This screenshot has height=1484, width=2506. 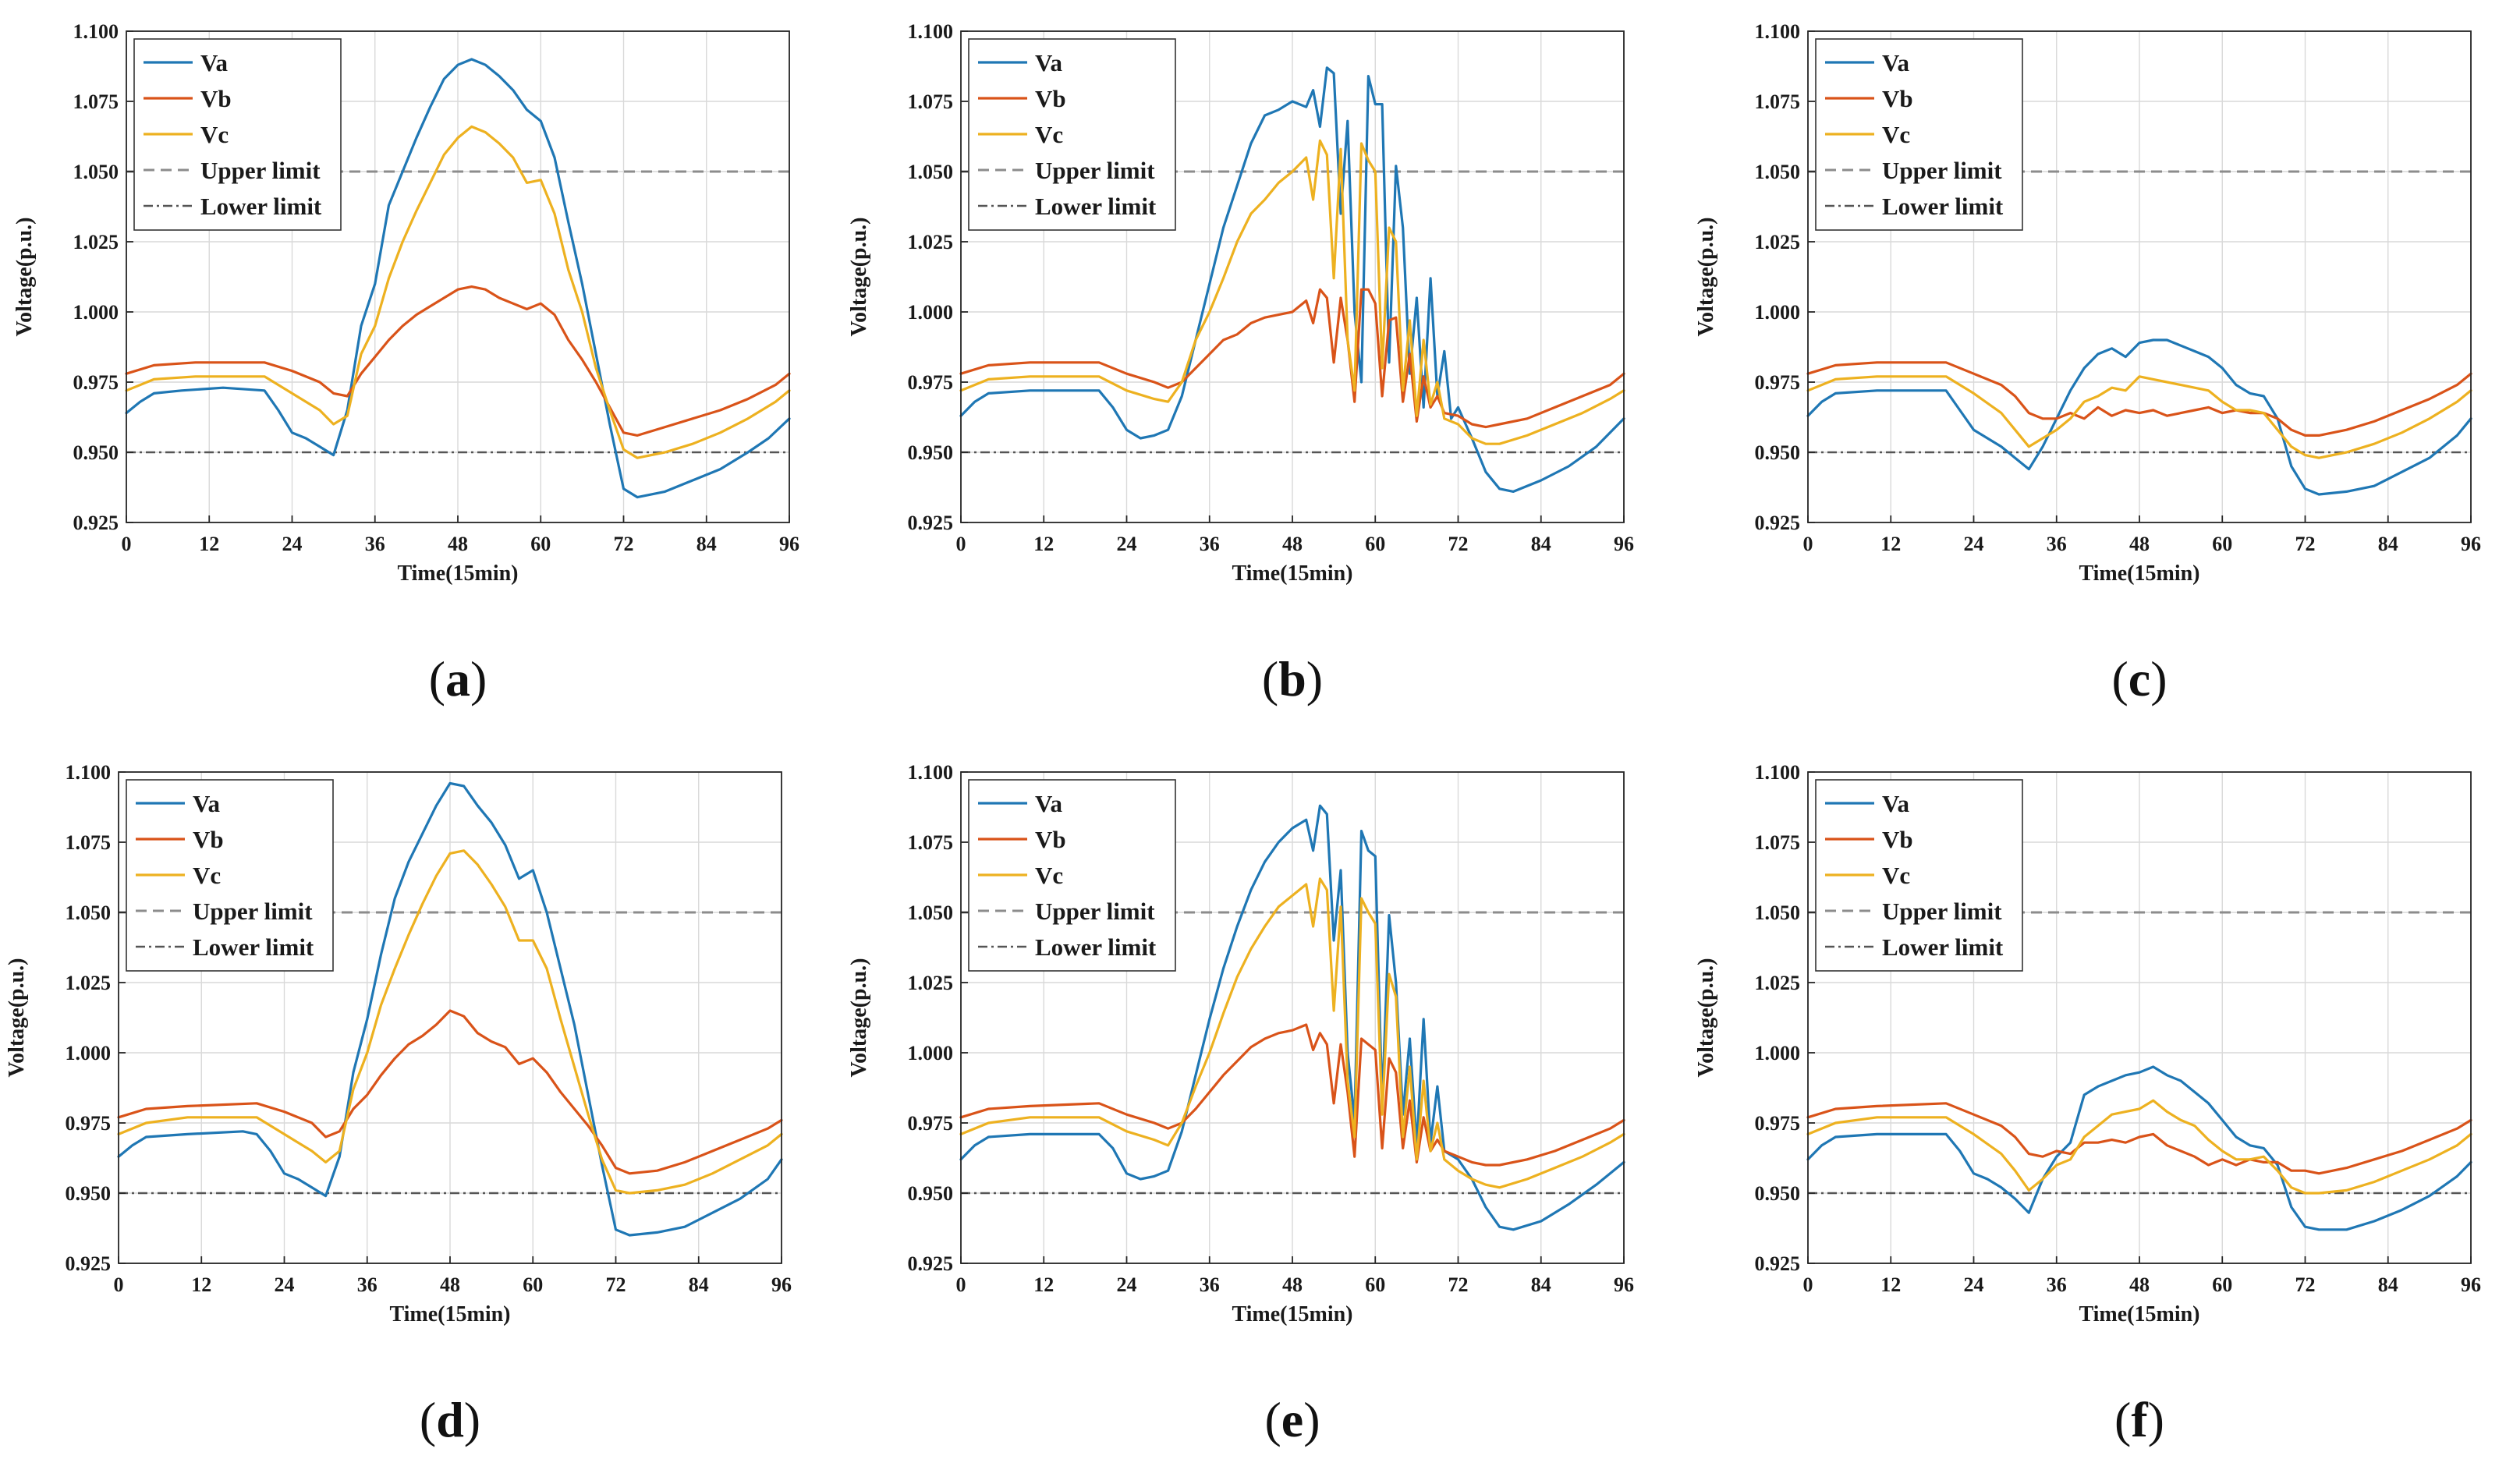 What do you see at coordinates (1293, 679) in the screenshot?
I see `panel-label: (b)` at bounding box center [1293, 679].